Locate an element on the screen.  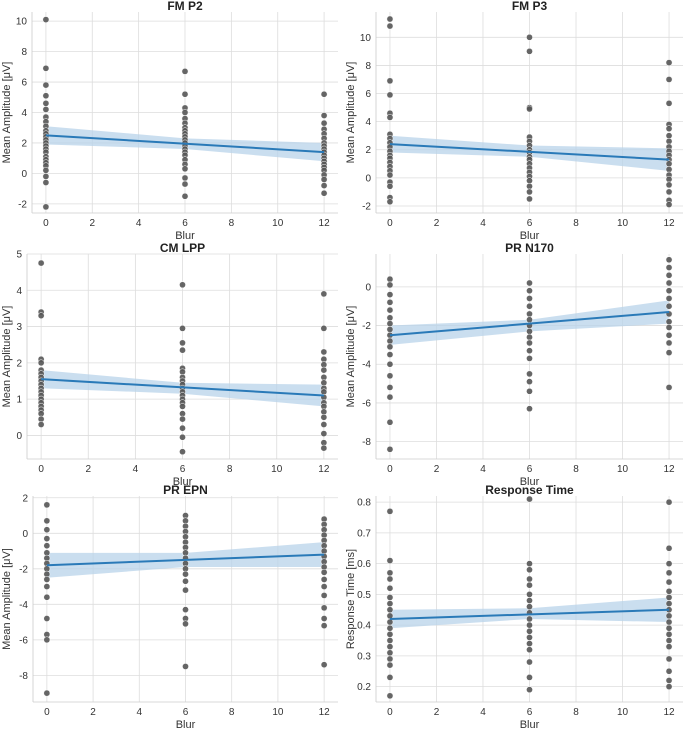
x-tick-label: 10 is located at coordinates (623, 712).